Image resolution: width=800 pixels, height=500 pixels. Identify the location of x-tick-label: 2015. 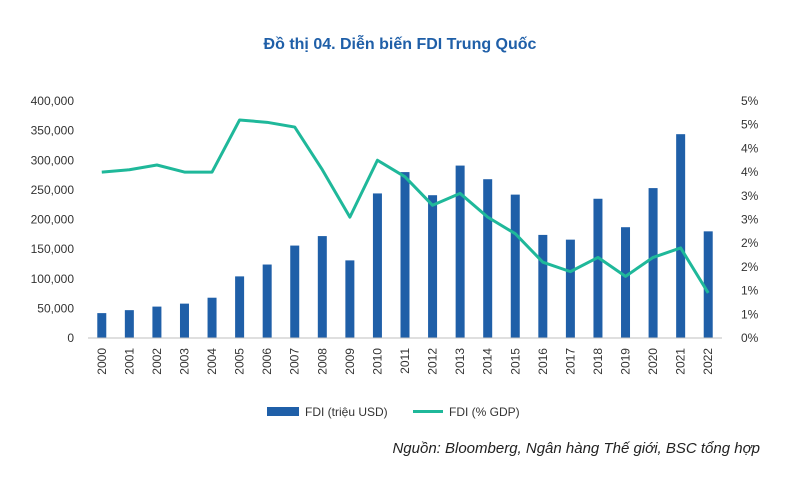
(515, 361).